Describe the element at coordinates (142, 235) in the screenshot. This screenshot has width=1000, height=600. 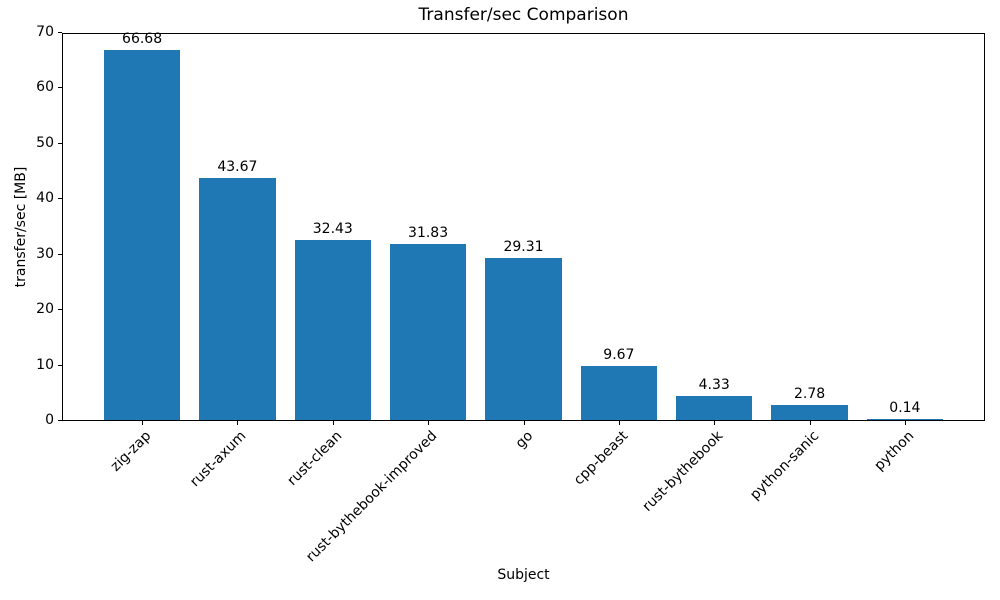
I see `bar-zig-zap` at that location.